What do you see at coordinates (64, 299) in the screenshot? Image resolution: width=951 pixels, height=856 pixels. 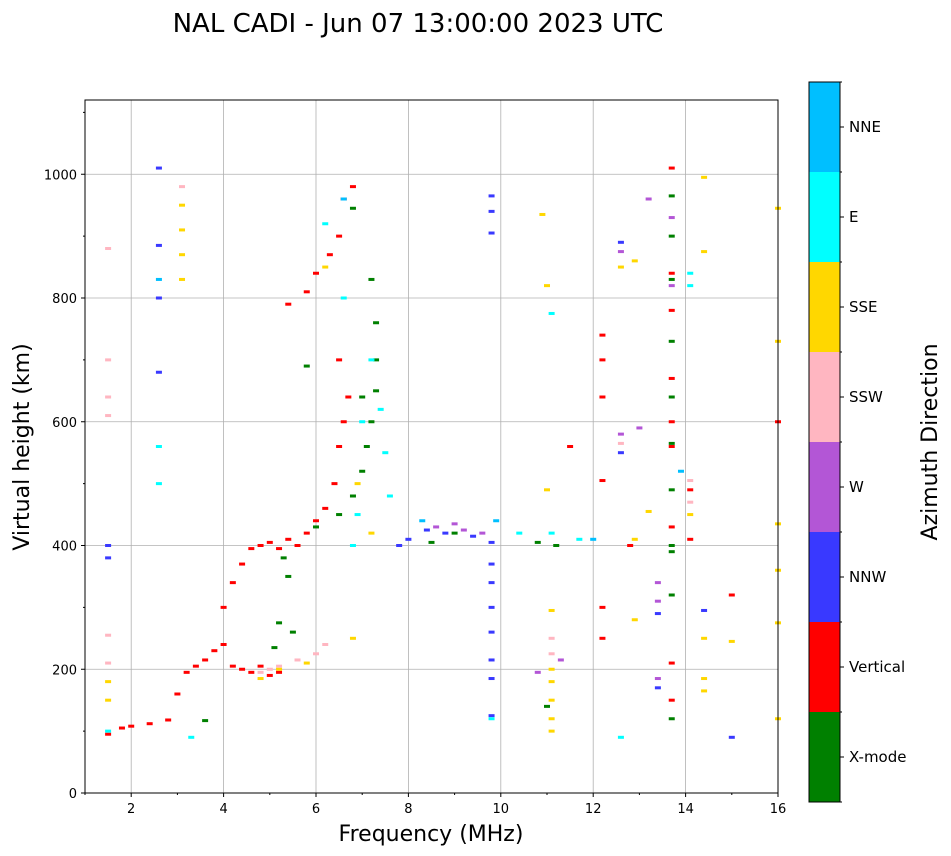 I see `y-tick-label: 800` at bounding box center [64, 299].